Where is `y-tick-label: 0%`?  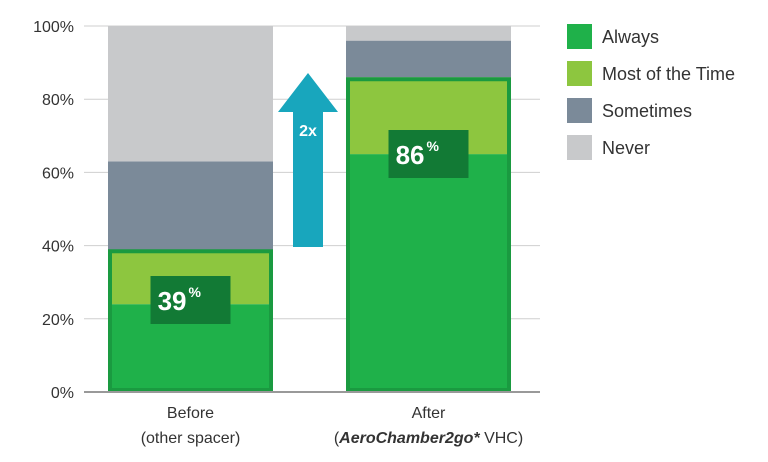 y-tick-label: 0% is located at coordinates (62, 393).